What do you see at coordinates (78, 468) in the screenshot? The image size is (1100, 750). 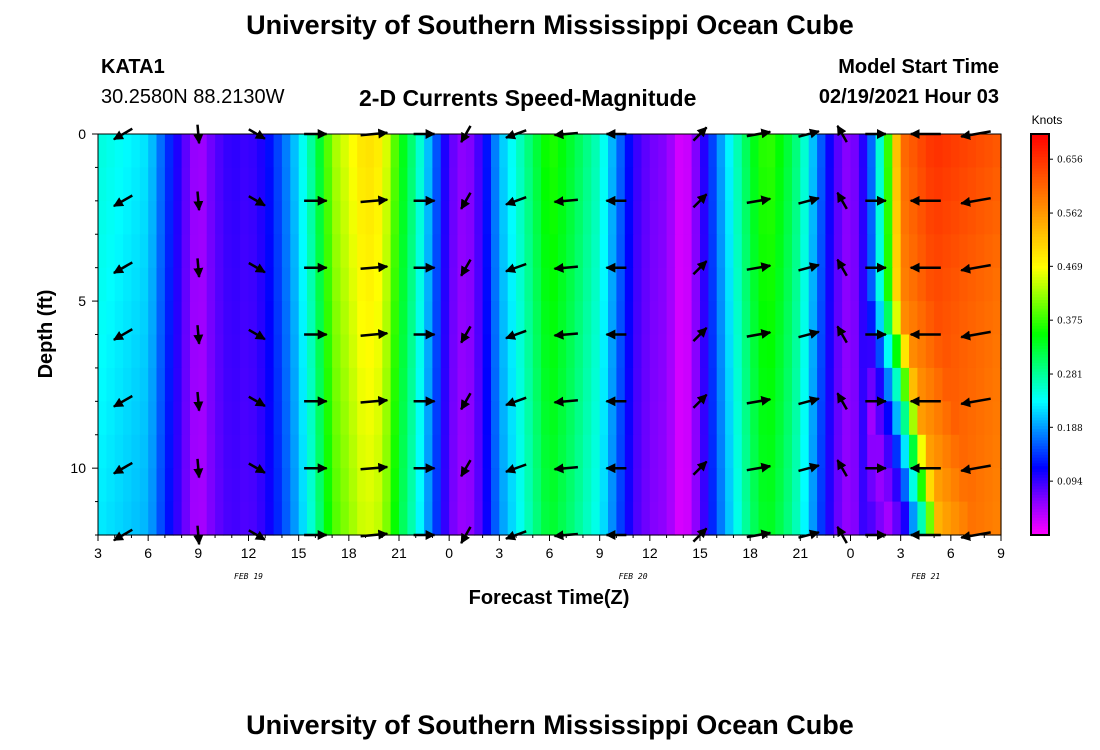 I see `y-tick-label: 10` at bounding box center [78, 468].